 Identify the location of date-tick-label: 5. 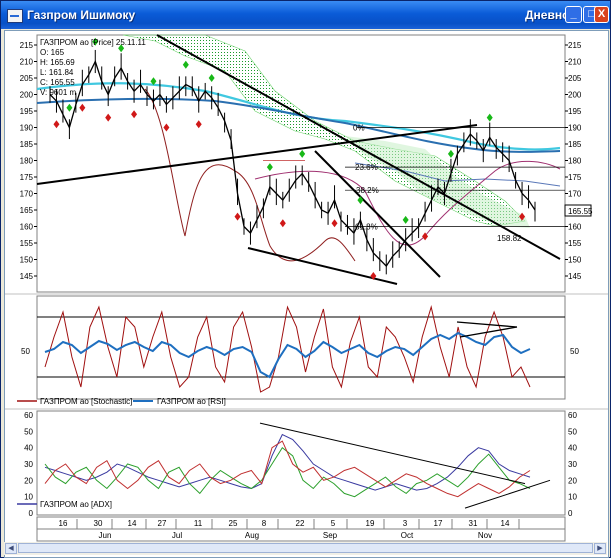
(333, 523).